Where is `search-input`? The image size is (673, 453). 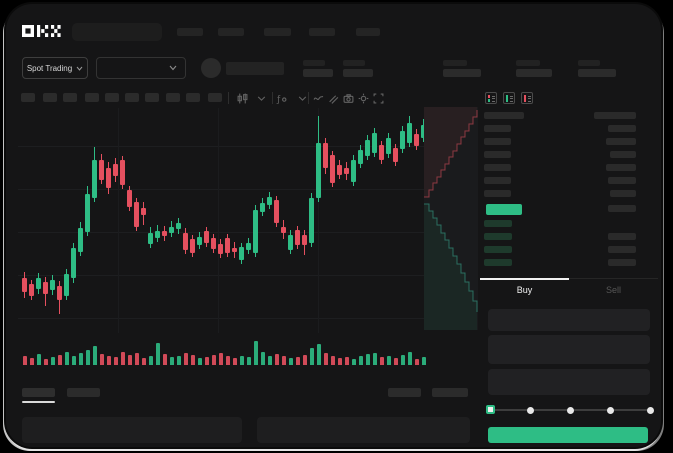
search-input is located at coordinates (117, 32).